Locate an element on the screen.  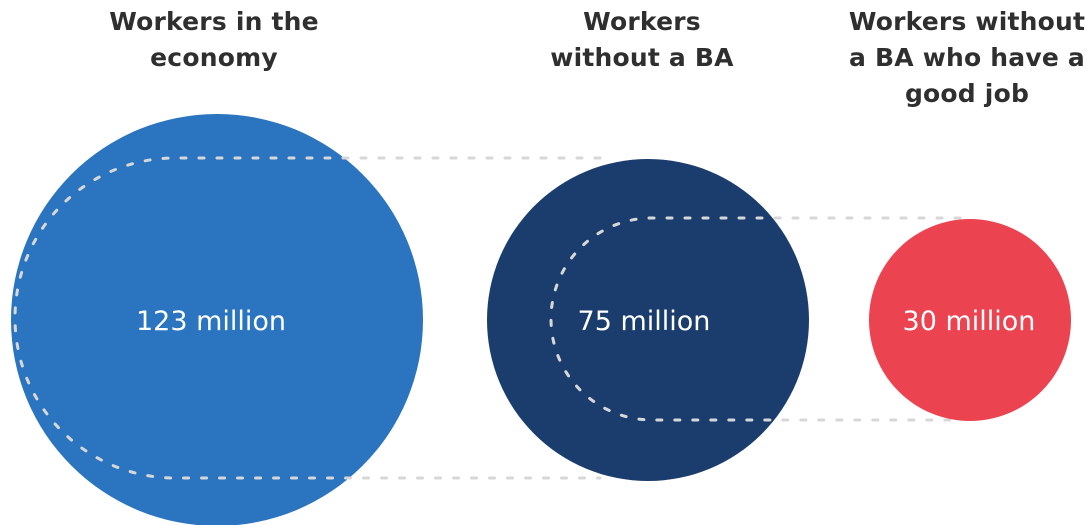
heading-workers-good-job: Workers without a BA who have a good job is located at coordinates (967, 58).